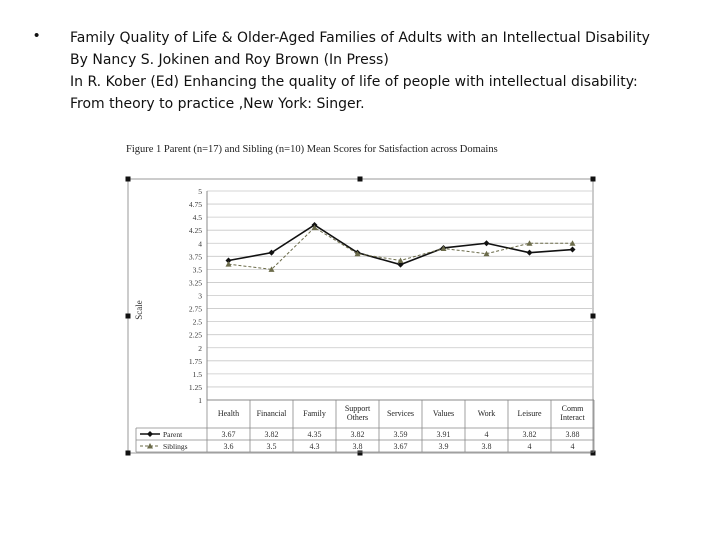 Image resolution: width=720 pixels, height=540 pixels. What do you see at coordinates (573, 408) in the screenshot?
I see `category-label: Comm` at bounding box center [573, 408].